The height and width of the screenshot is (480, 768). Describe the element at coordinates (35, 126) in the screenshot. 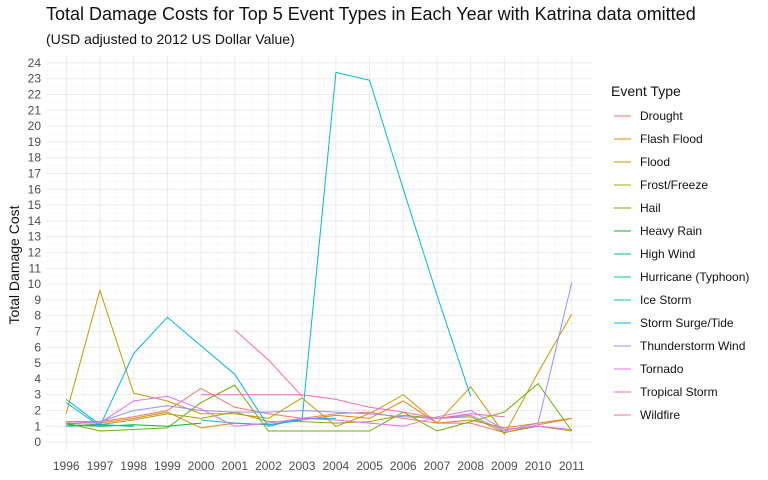

I see `y-tick-label: 20` at that location.